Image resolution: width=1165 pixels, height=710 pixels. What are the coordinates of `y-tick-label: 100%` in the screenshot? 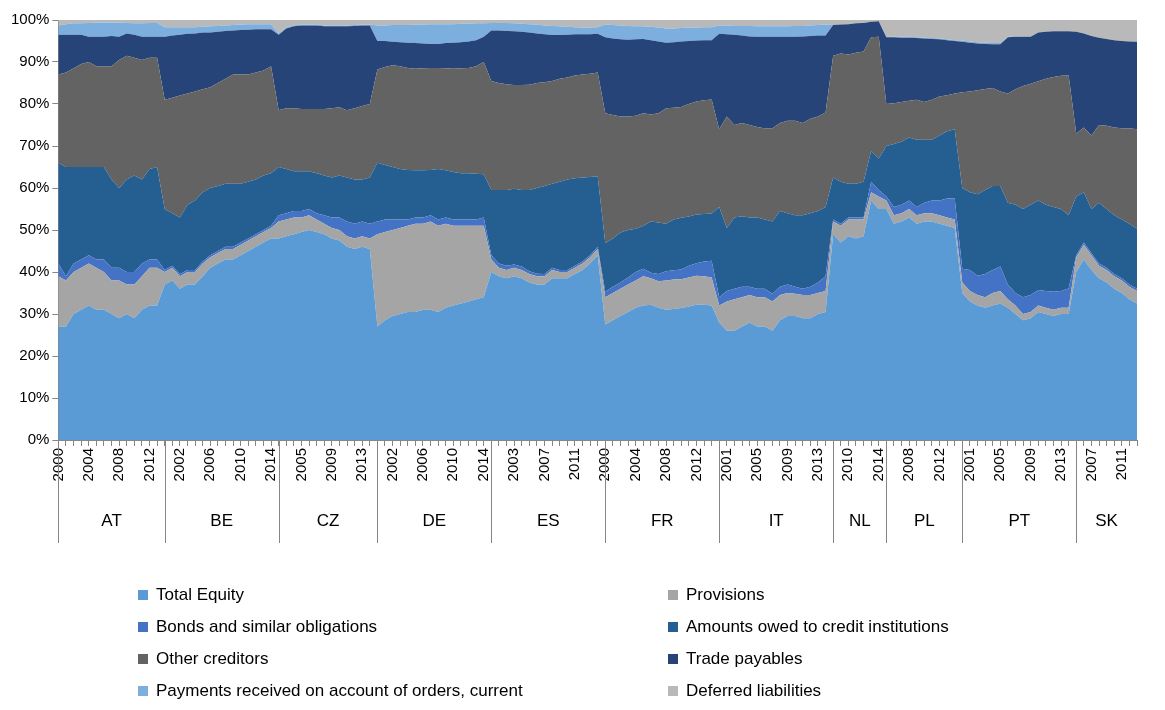 It's located at (30, 19).